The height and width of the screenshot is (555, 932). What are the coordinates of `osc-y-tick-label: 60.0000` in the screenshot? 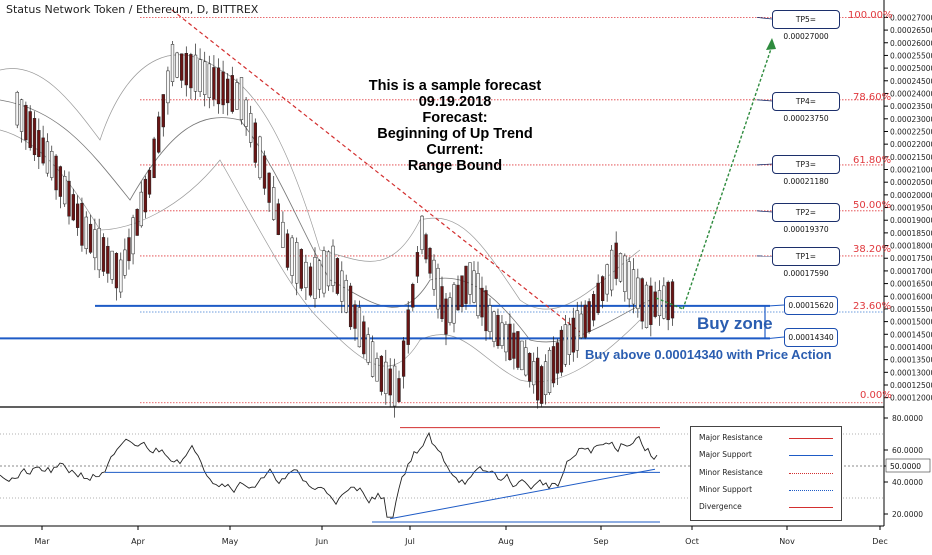 It's located at (907, 450).